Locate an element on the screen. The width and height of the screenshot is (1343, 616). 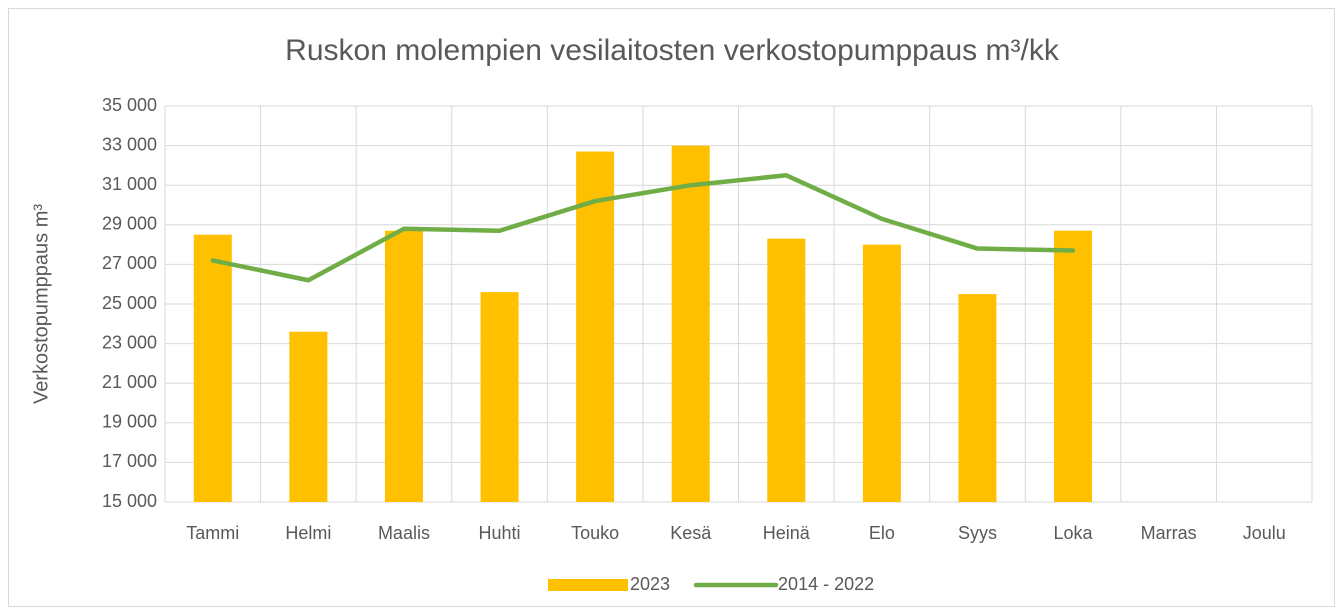
y-tick-label: 35 000 is located at coordinates (129, 105).